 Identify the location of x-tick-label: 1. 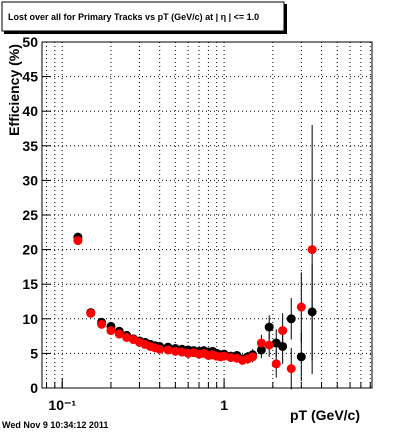
(224, 405).